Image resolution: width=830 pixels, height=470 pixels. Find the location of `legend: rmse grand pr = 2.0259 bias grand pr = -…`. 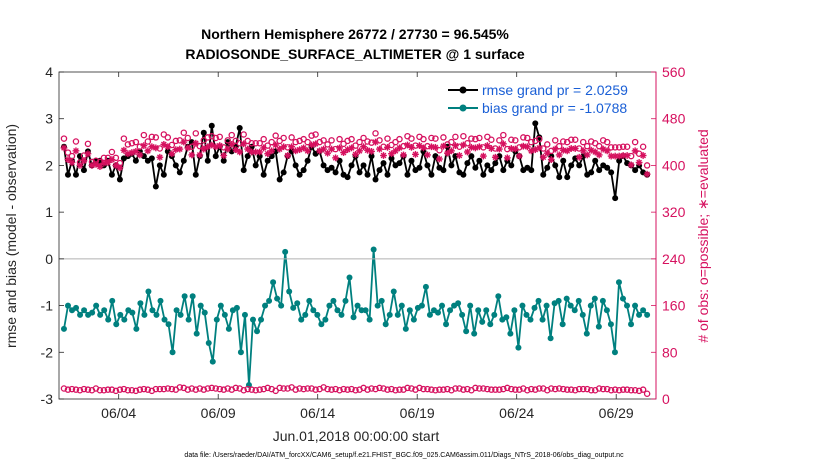

legend: rmse grand pr = 2.0259 bias grand pr = -… is located at coordinates (546, 98).